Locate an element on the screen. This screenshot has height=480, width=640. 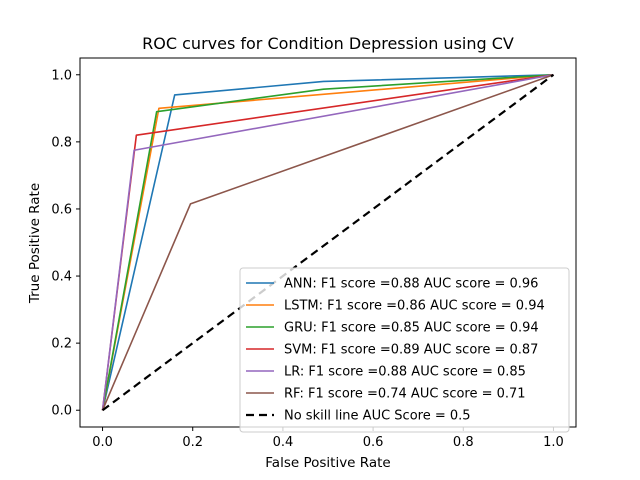
y-axis: 0.0 0.2 0.4 0.6 0.8 1.0 is located at coordinates (65, 243).